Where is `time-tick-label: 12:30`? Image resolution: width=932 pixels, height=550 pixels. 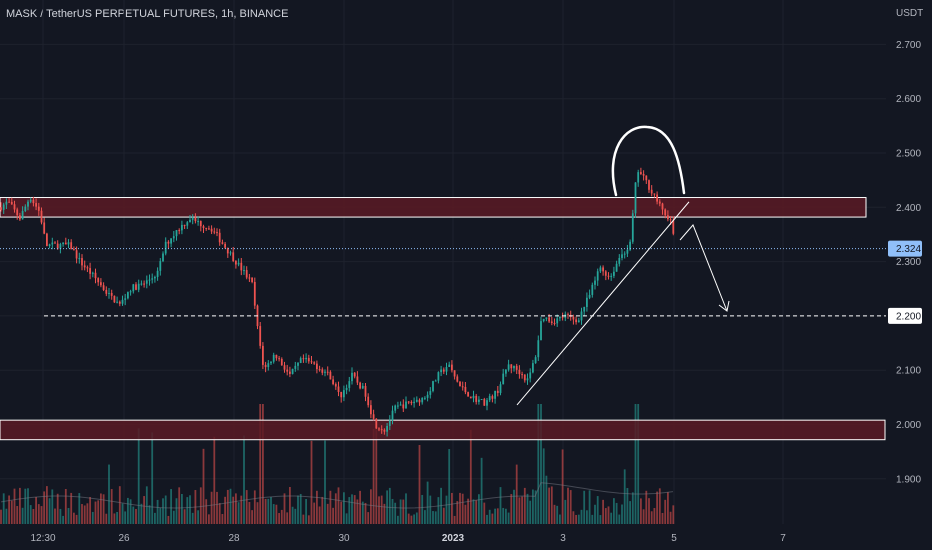 time-tick-label: 12:30 is located at coordinates (42, 538).